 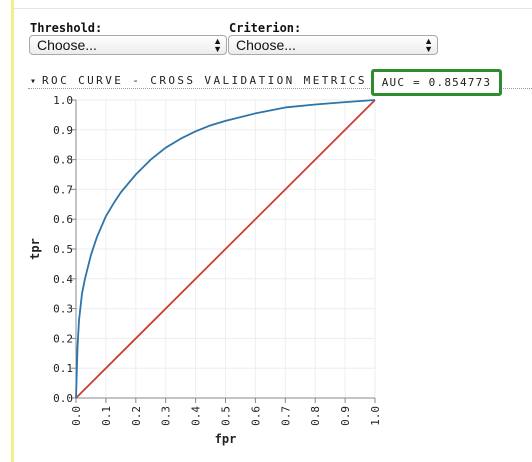 What do you see at coordinates (63, 100) in the screenshot?
I see `y-tick-label: 1.0` at bounding box center [63, 100].